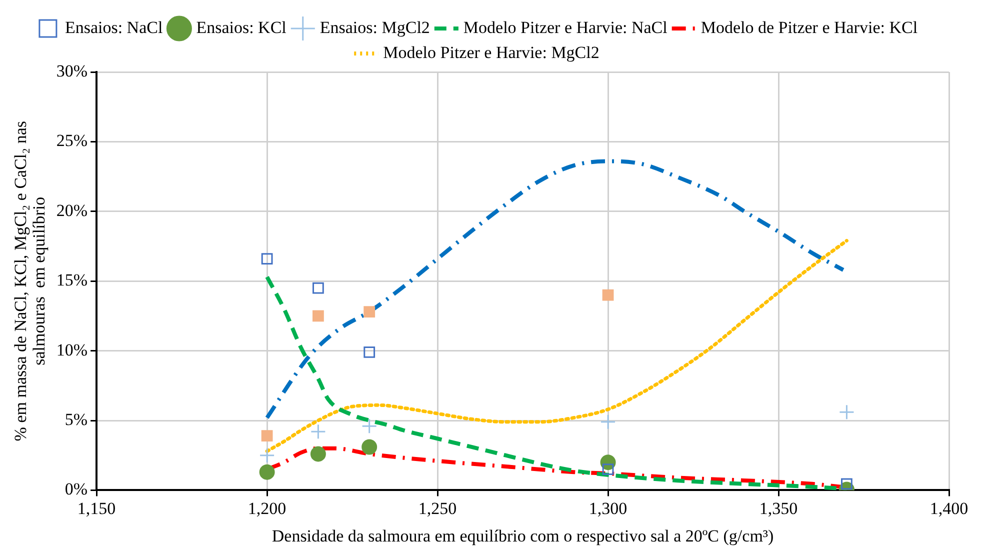 This screenshot has width=987, height=559. Describe the element at coordinates (241, 27) in the screenshot. I see `legend-label: Ensaios: KCl` at that location.